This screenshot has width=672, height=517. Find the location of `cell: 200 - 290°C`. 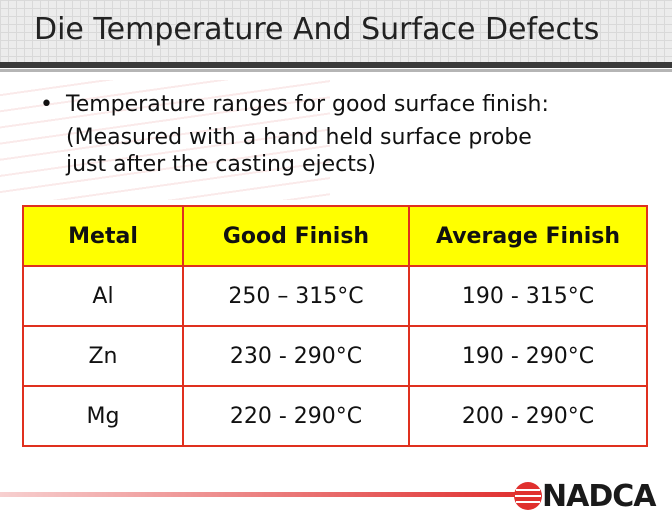

cell: 200 - 290°C is located at coordinates (528, 416).